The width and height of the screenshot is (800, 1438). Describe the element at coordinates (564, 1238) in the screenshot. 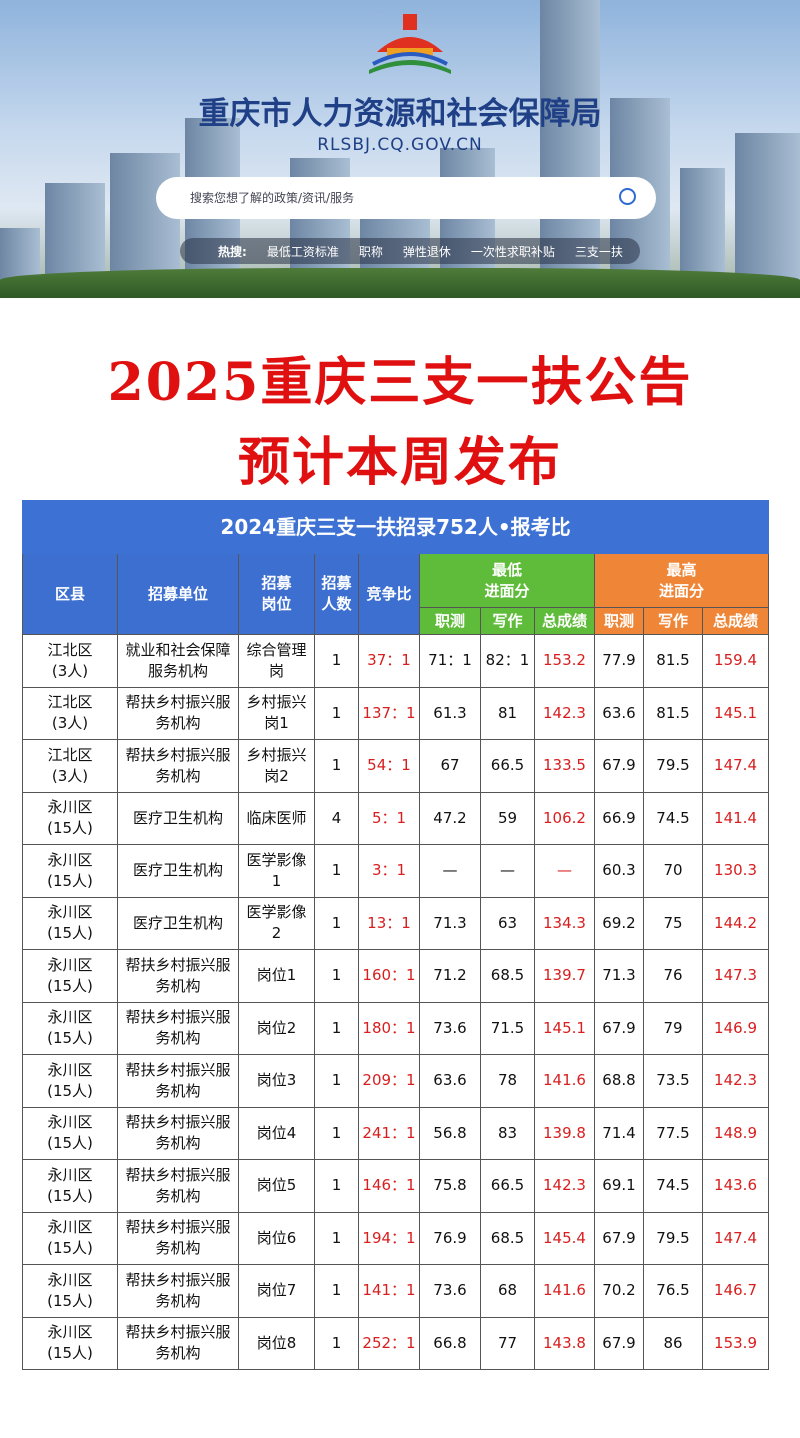

I see `table-cell: 145.4` at that location.